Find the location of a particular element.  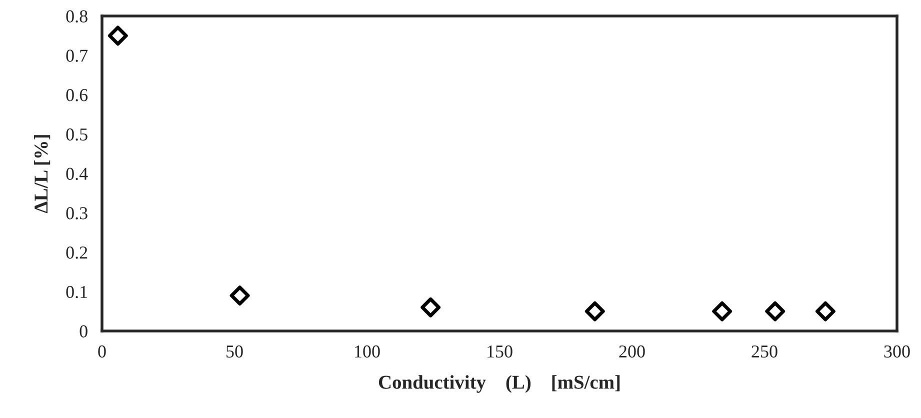

y-tick-label: 0 is located at coordinates (84, 331).